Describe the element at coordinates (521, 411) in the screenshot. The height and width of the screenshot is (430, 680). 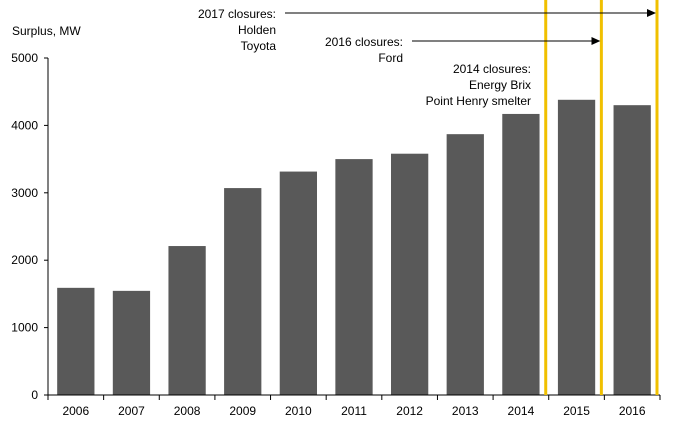
I see `x-tick-label: 2014` at that location.